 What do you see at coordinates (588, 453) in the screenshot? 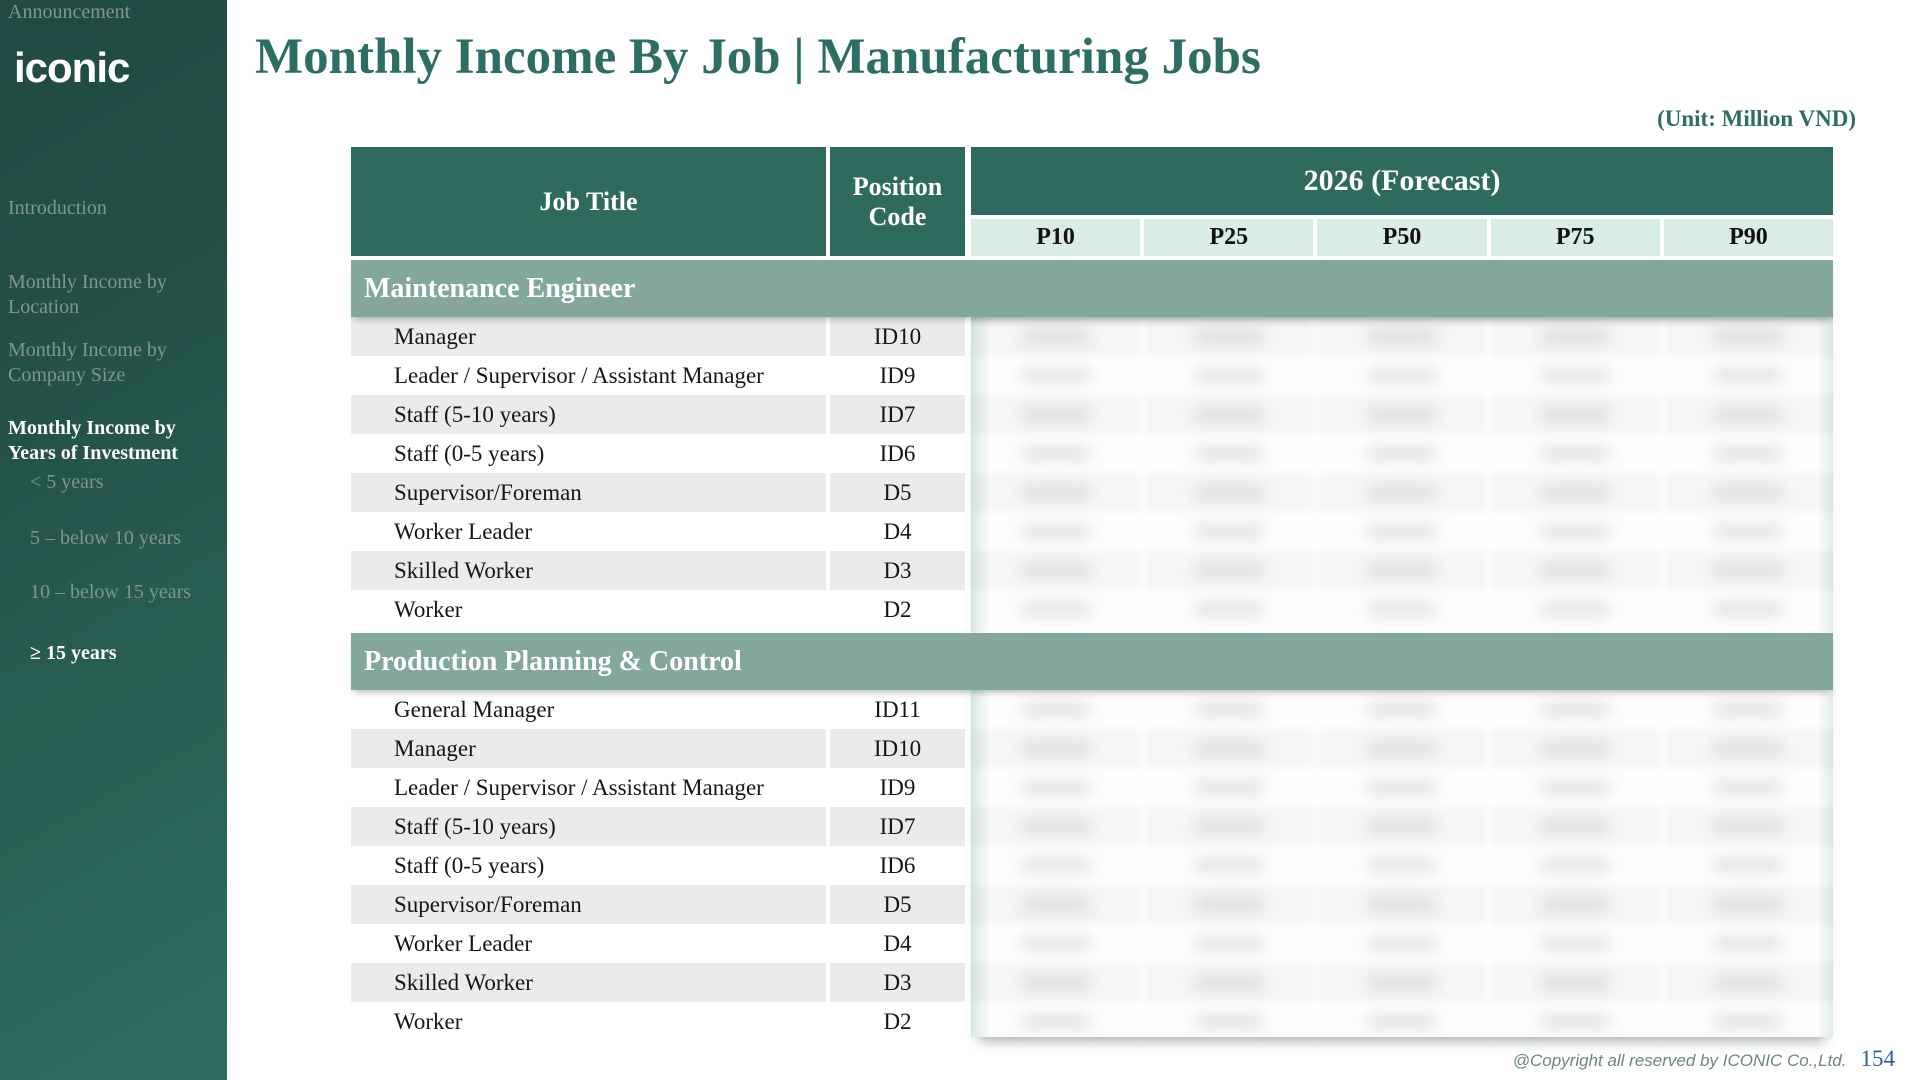
I see `job-title-cell: Staff (0-5 years)` at bounding box center [588, 453].